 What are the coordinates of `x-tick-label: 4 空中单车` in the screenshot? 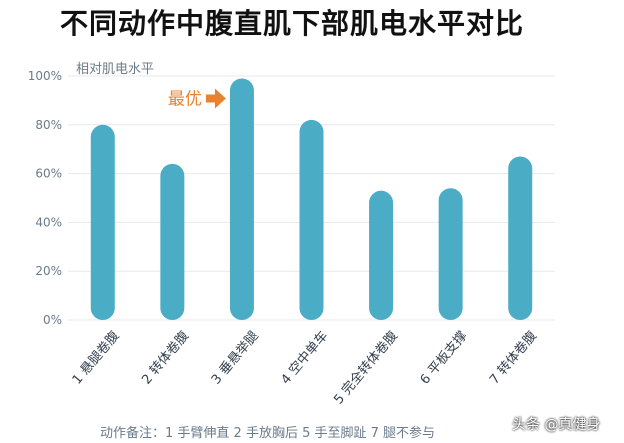 It's located at (305, 358).